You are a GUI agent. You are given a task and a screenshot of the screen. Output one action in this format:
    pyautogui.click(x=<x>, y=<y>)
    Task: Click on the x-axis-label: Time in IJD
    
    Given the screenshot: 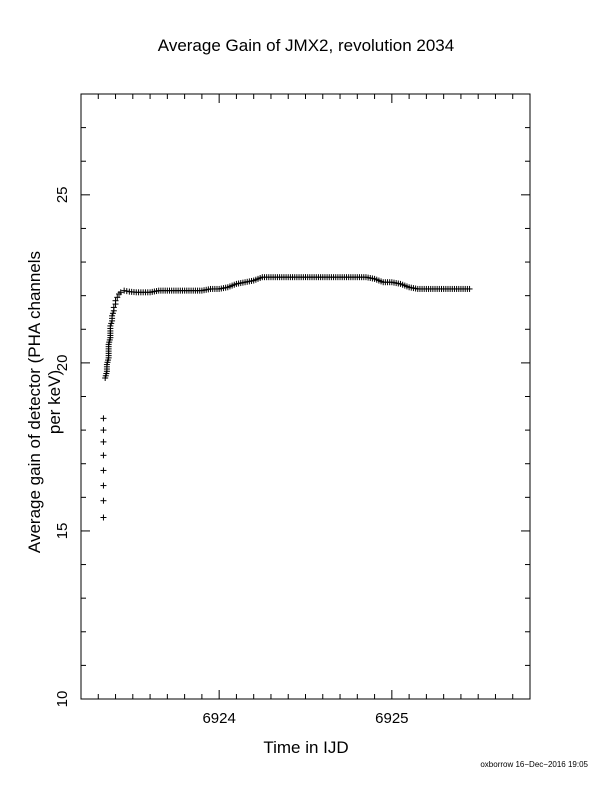 What is the action you would take?
    pyautogui.click(x=306, y=747)
    